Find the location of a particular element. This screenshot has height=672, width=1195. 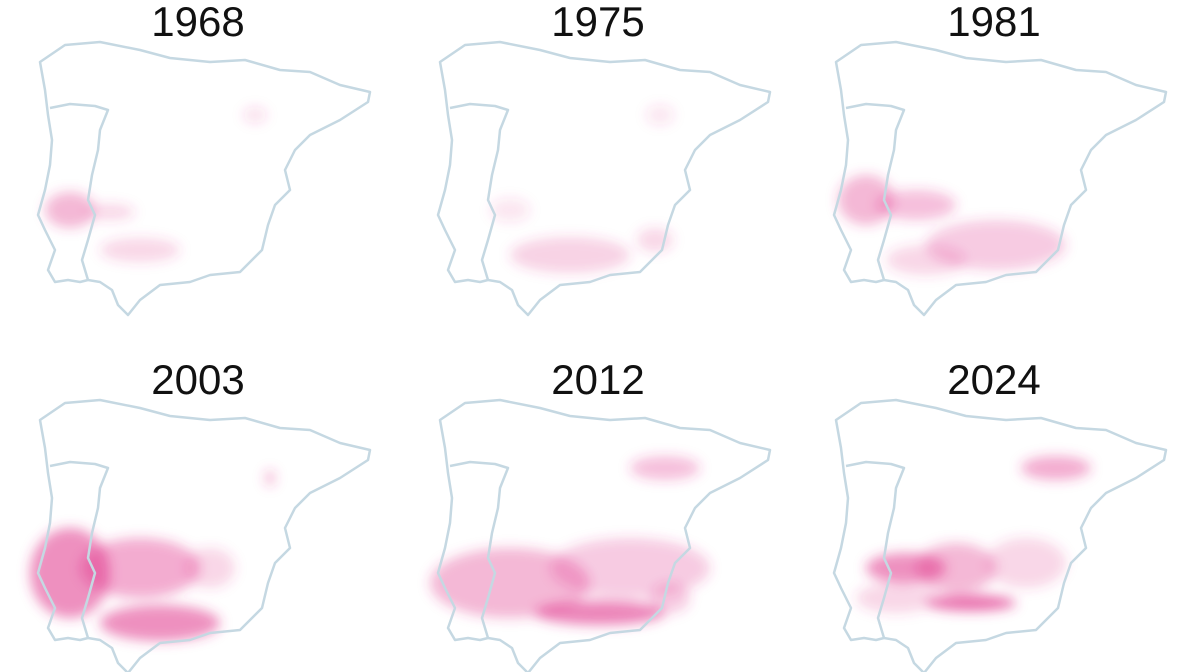

map-panel: 1968 is located at coordinates (204, 158).